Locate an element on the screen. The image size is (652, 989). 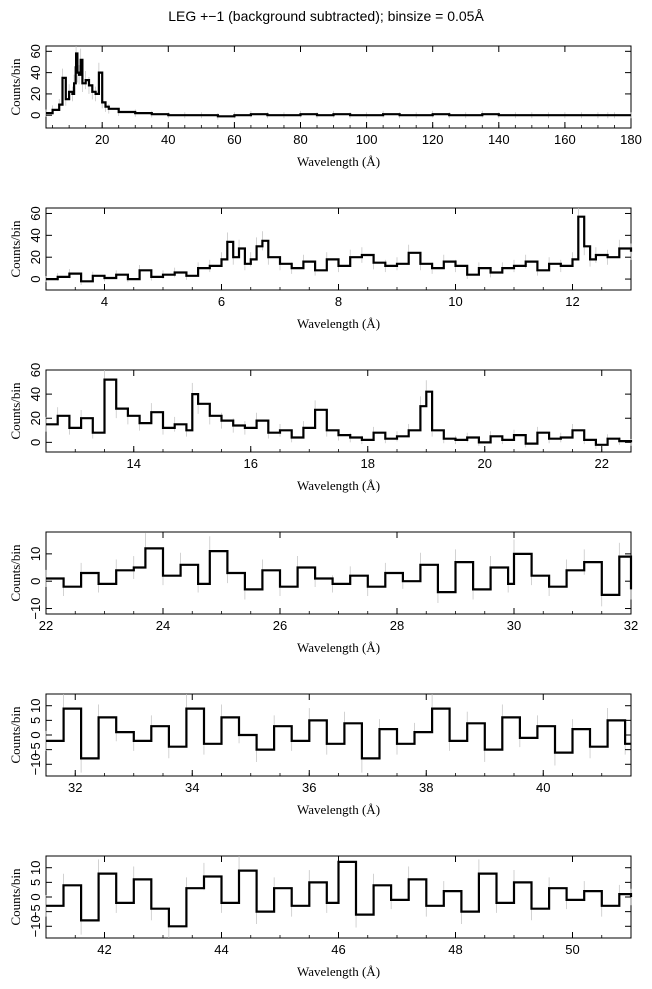
x-tick-label: 4 is located at coordinates (104, 301).